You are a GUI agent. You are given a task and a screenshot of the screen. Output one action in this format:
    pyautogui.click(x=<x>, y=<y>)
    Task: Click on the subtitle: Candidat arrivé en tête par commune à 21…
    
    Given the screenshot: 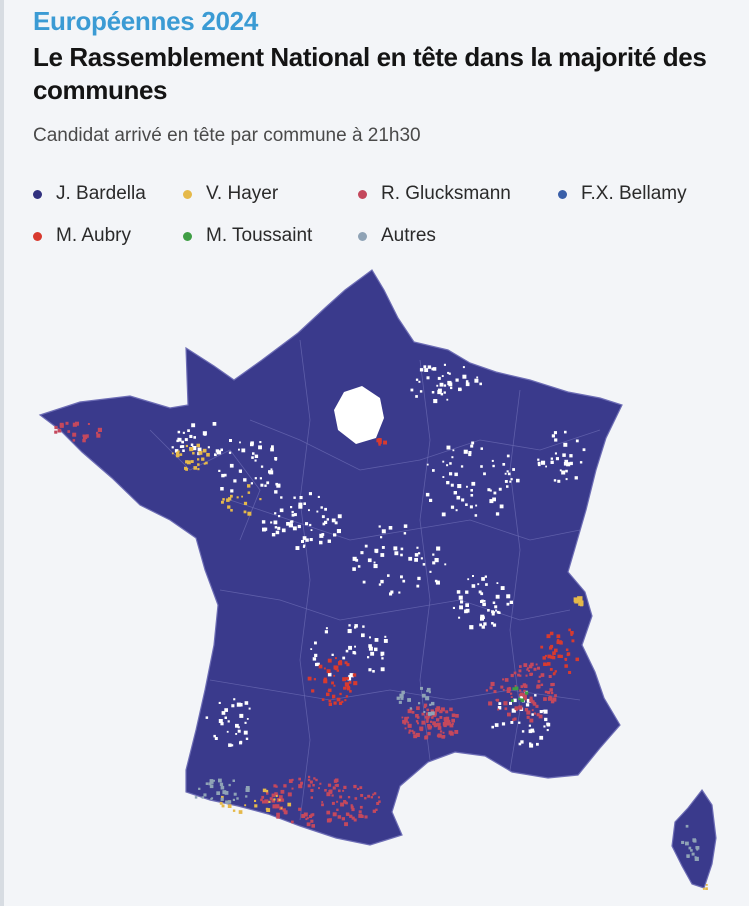 What is the action you would take?
    pyautogui.click(x=227, y=135)
    